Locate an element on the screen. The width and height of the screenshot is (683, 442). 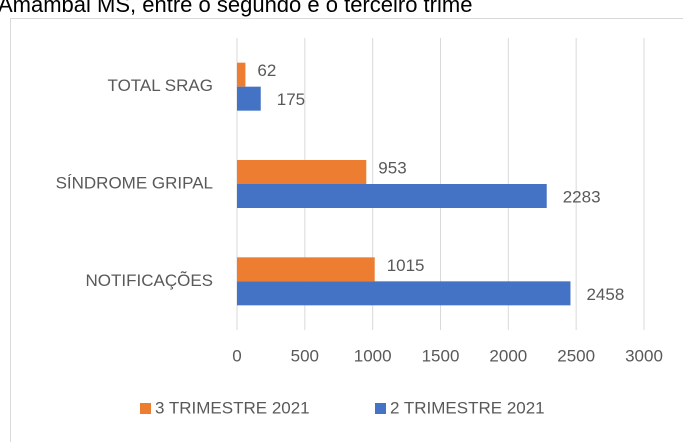
x-tick-label: 1000 is located at coordinates (373, 355).